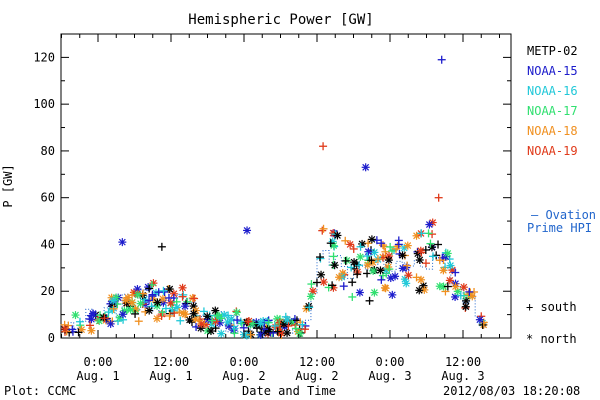  Describe the element at coordinates (44, 104) in the screenshot. I see `y-tick-label: 100` at that location.